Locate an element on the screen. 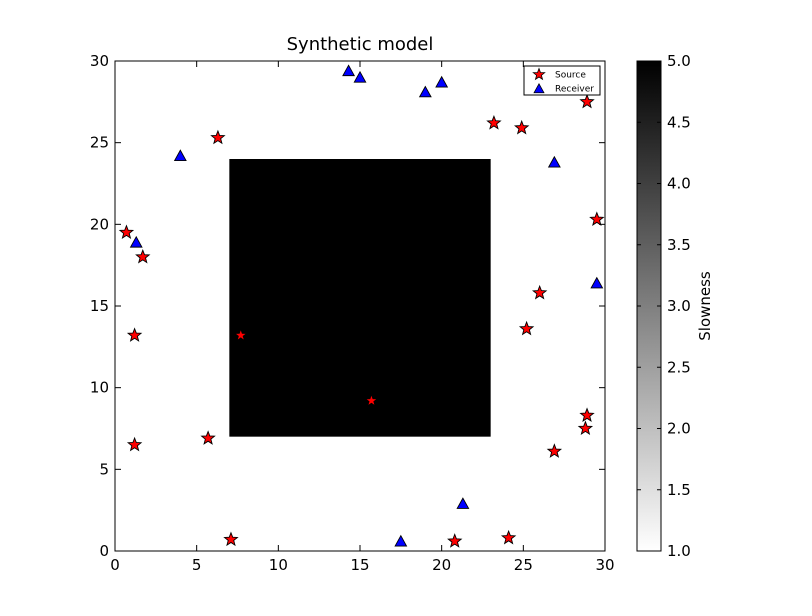 This screenshot has width=812, height=616. colorbar-tick-label: 2.5 is located at coordinates (679, 367).